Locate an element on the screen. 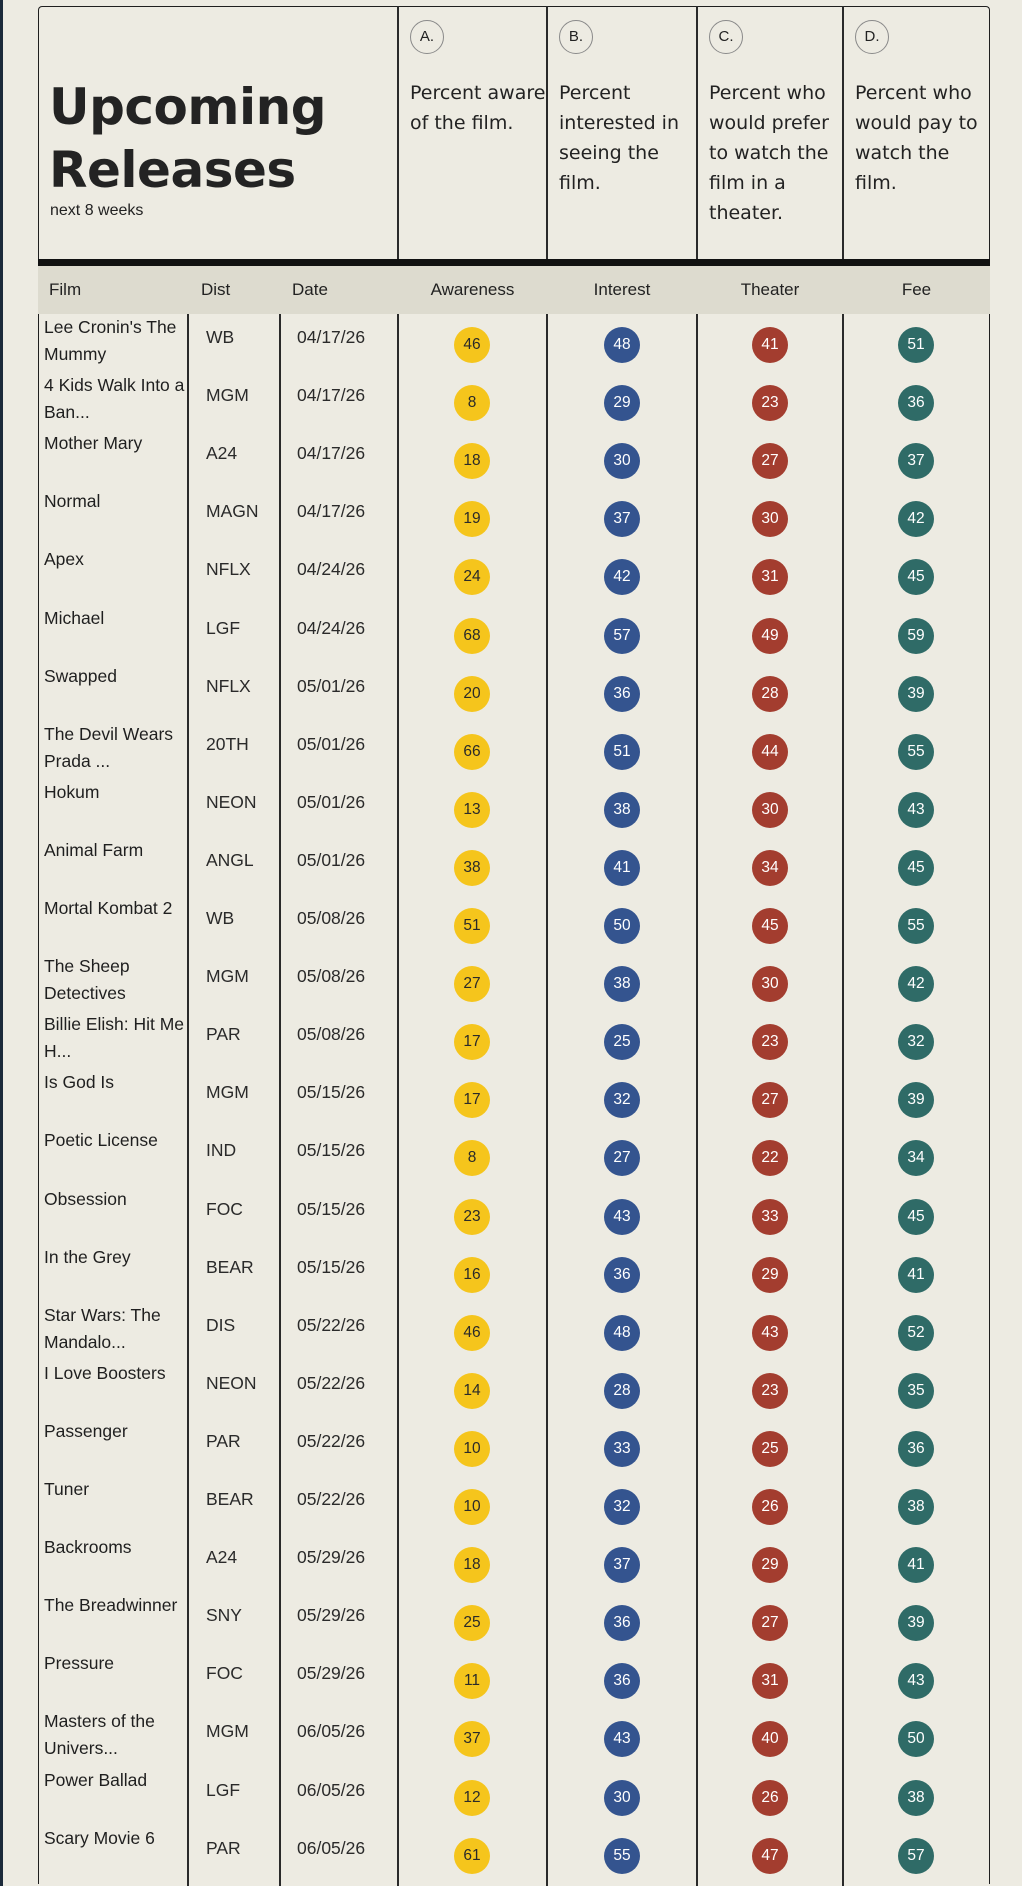  fee-value: 51 is located at coordinates (916, 345).